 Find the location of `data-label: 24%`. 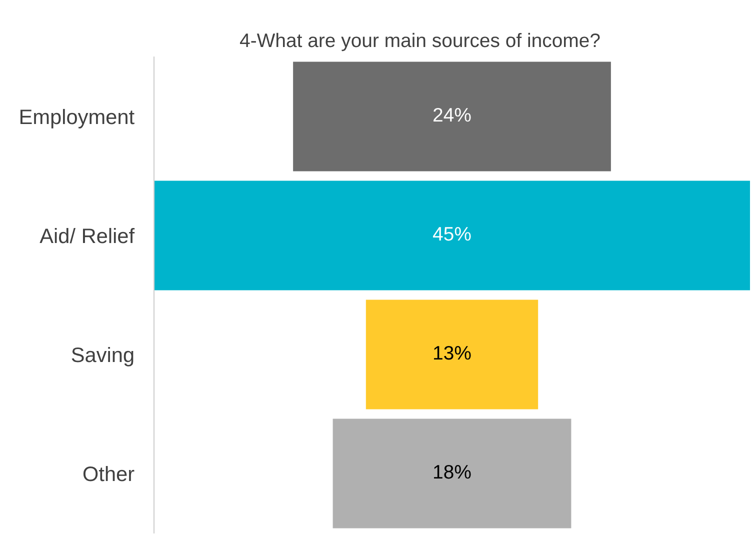

data-label: 24% is located at coordinates (452, 115).